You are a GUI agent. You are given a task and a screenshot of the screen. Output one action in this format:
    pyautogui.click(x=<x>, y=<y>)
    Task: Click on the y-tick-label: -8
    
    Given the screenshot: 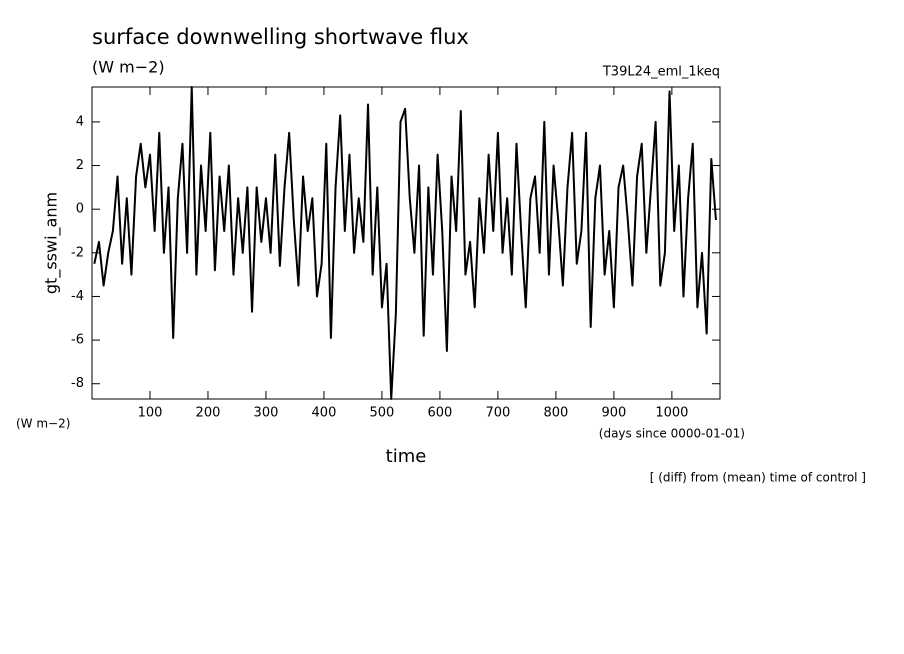 What is the action you would take?
    pyautogui.click(x=77, y=383)
    